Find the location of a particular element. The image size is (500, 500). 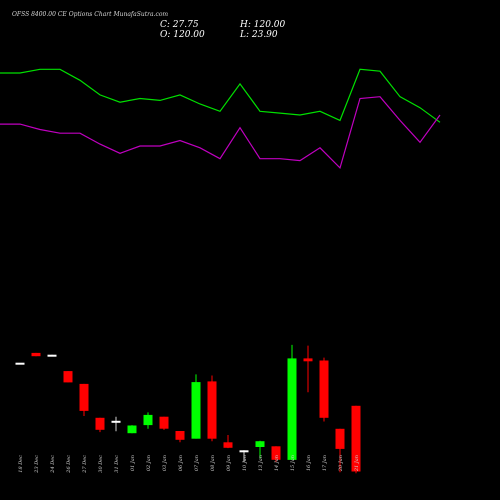

lower-indicator-line is located at coordinates (220, 133).